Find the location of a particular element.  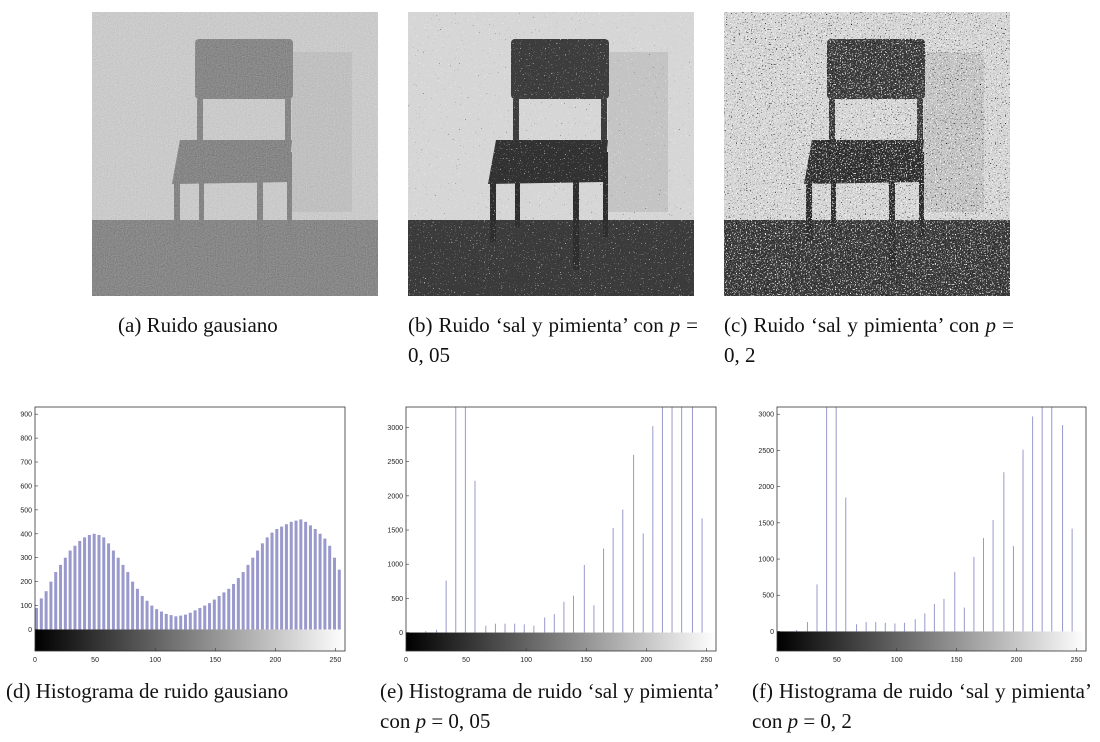

caption-text: Histograma de ruido ‘sal y pimienta’ con is located at coordinates (550, 706).